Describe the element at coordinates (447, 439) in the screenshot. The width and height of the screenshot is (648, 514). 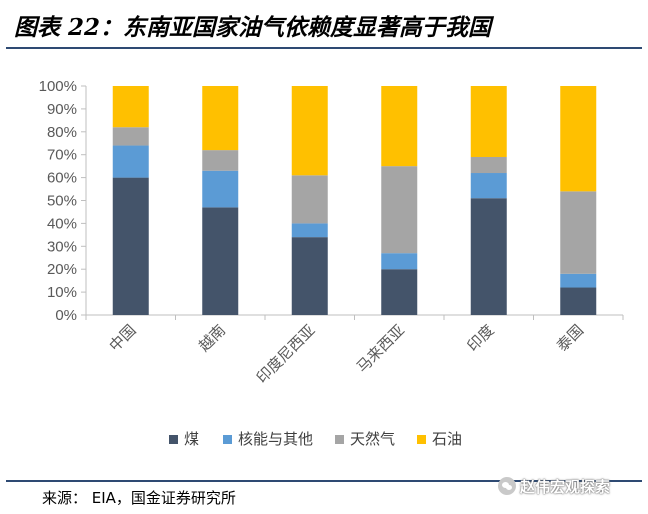
I see `legend-label-3: 石油` at that location.